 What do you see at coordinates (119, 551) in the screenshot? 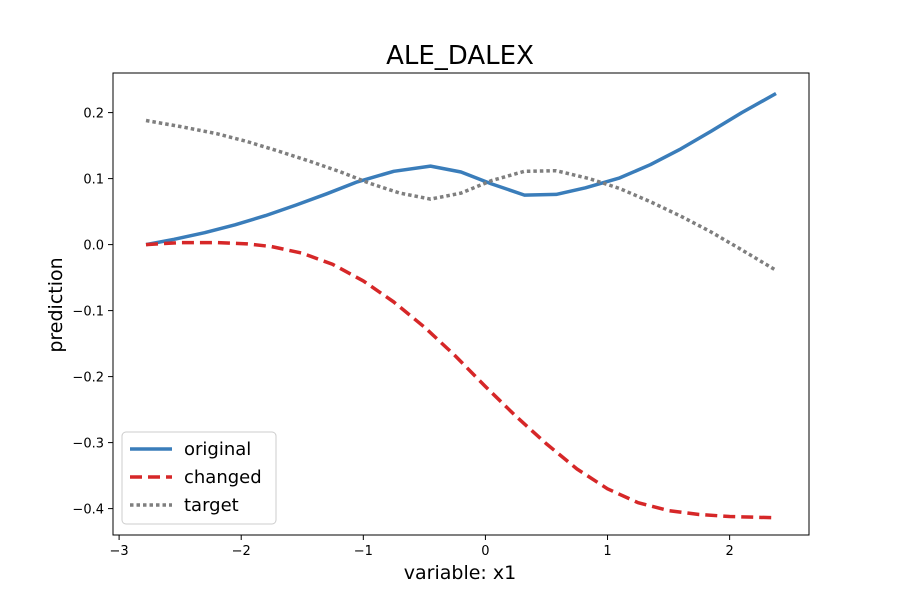
I see `x-tick-label: −3` at bounding box center [119, 551].